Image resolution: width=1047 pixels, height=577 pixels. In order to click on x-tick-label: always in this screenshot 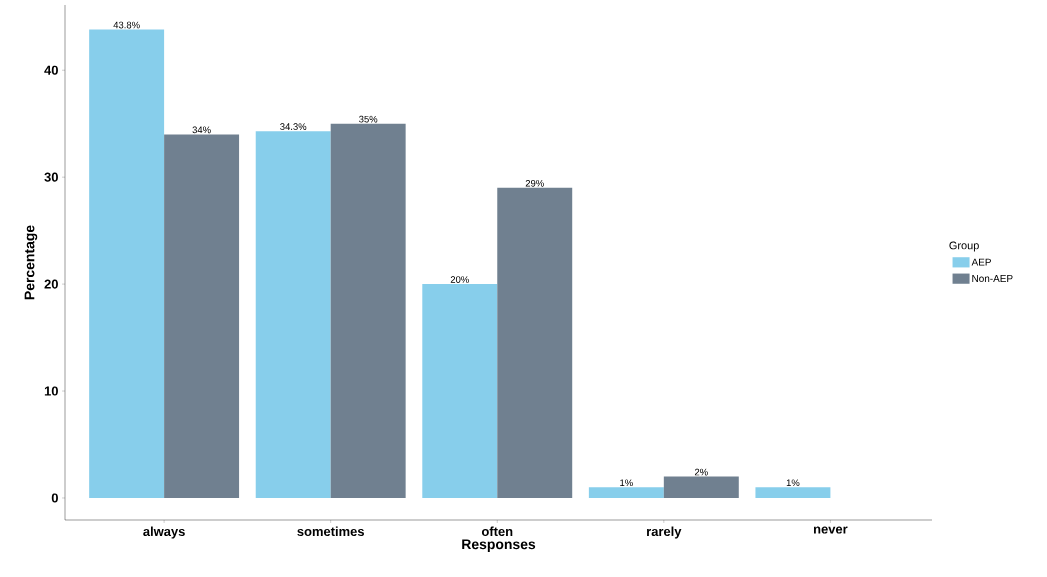, I will do `click(164, 532)`.